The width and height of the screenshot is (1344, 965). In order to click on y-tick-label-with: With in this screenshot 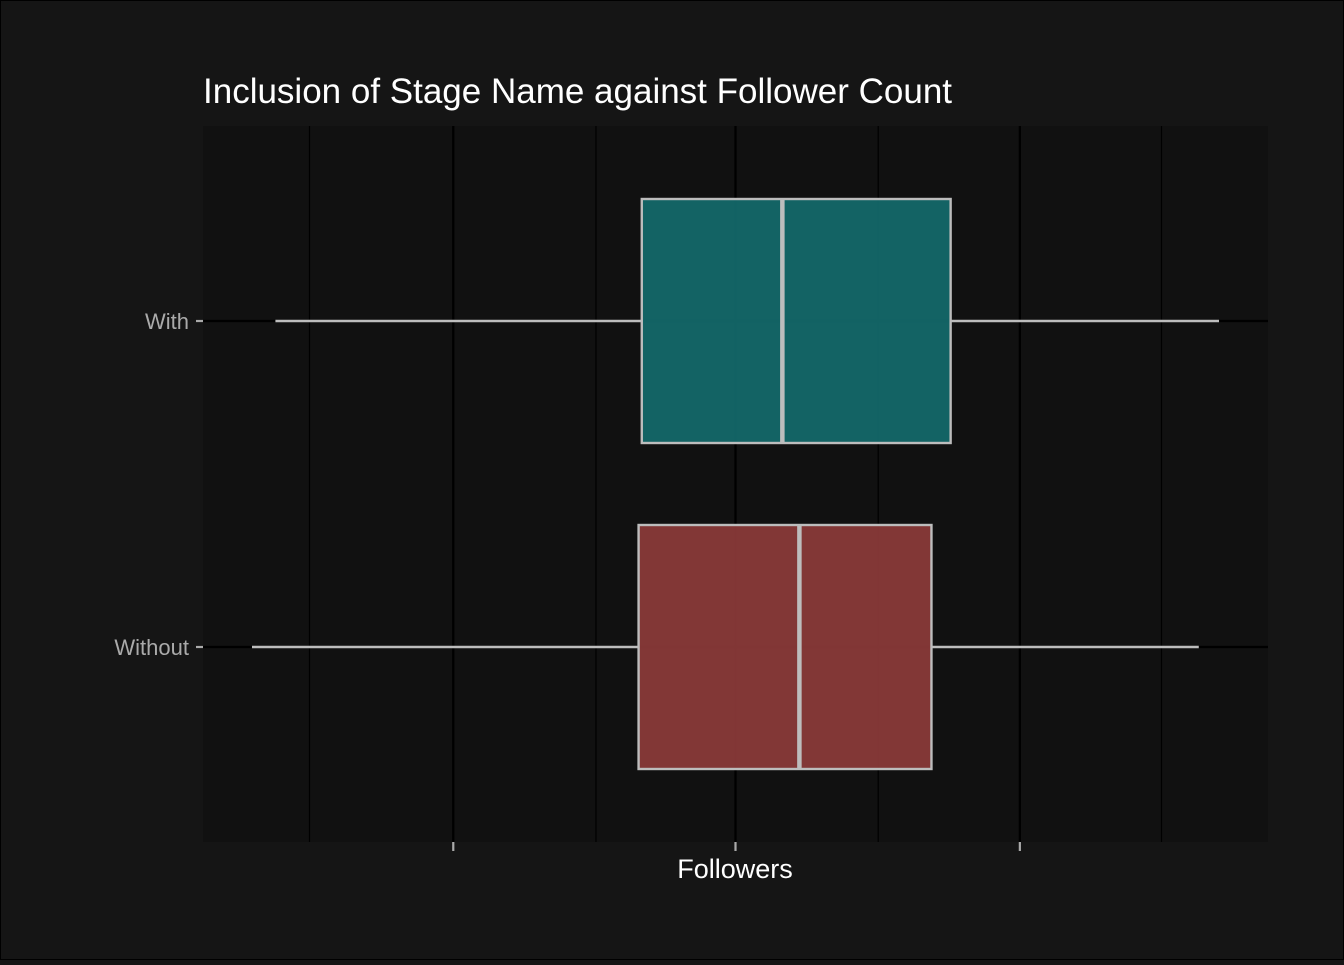, I will do `click(167, 321)`.